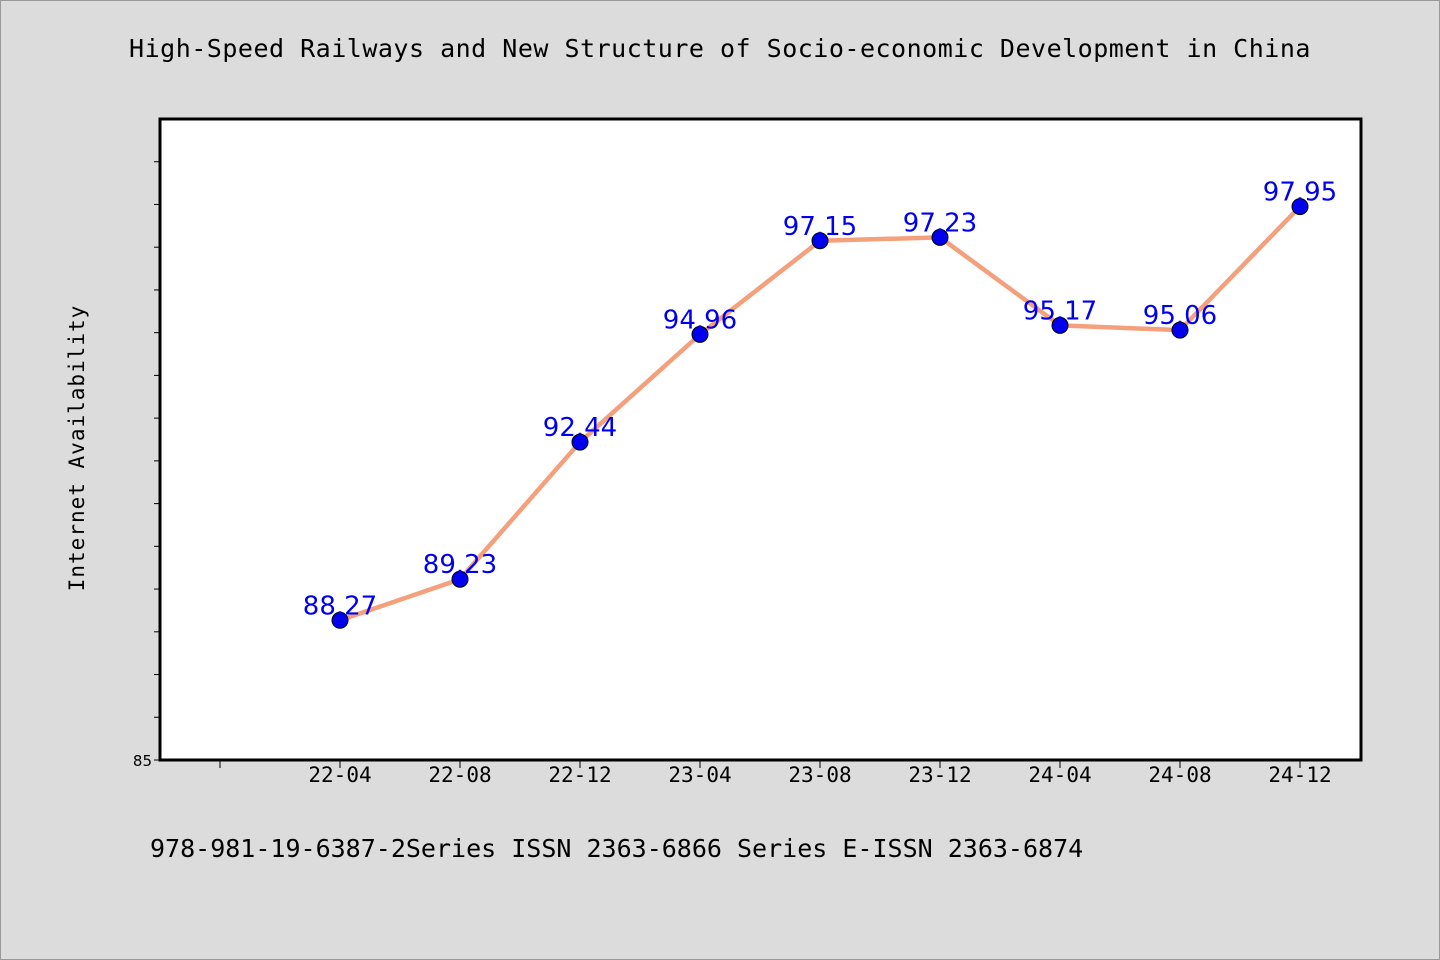  What do you see at coordinates (340, 606) in the screenshot?
I see `data-label: 88.27` at bounding box center [340, 606].